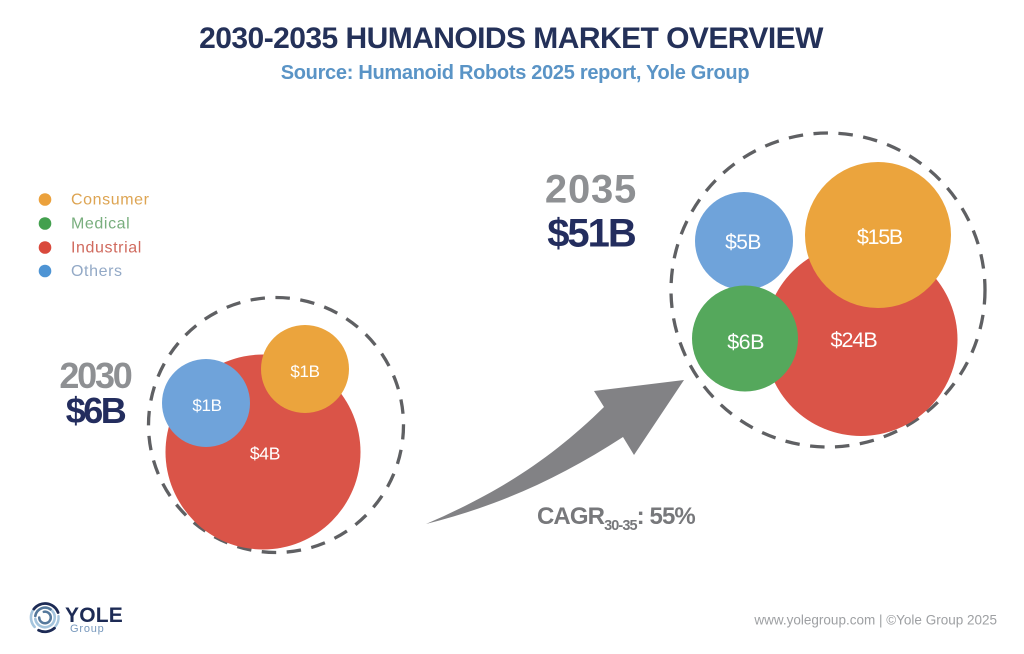  I want to click on svg-text: Industrial, so click(106, 248).